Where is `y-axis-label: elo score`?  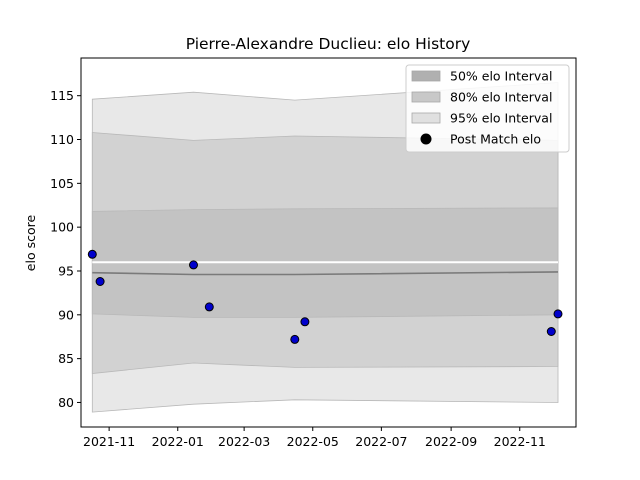
y-axis-label: elo score is located at coordinates (30, 243).